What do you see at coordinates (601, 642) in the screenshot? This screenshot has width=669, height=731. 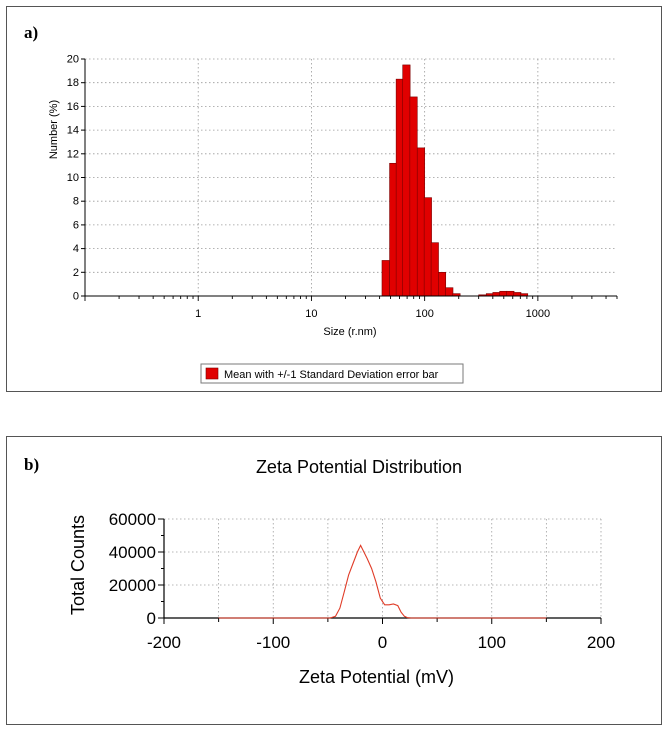 I see `x-tick-label: 200` at bounding box center [601, 642].